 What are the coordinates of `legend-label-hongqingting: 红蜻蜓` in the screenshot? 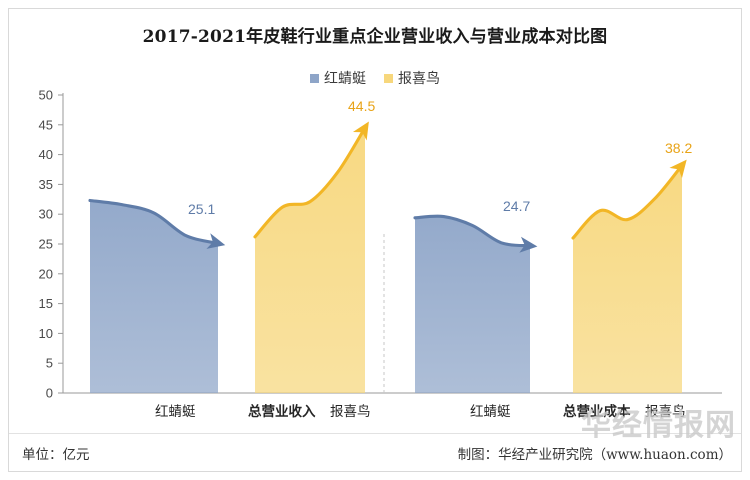 It's located at (345, 79).